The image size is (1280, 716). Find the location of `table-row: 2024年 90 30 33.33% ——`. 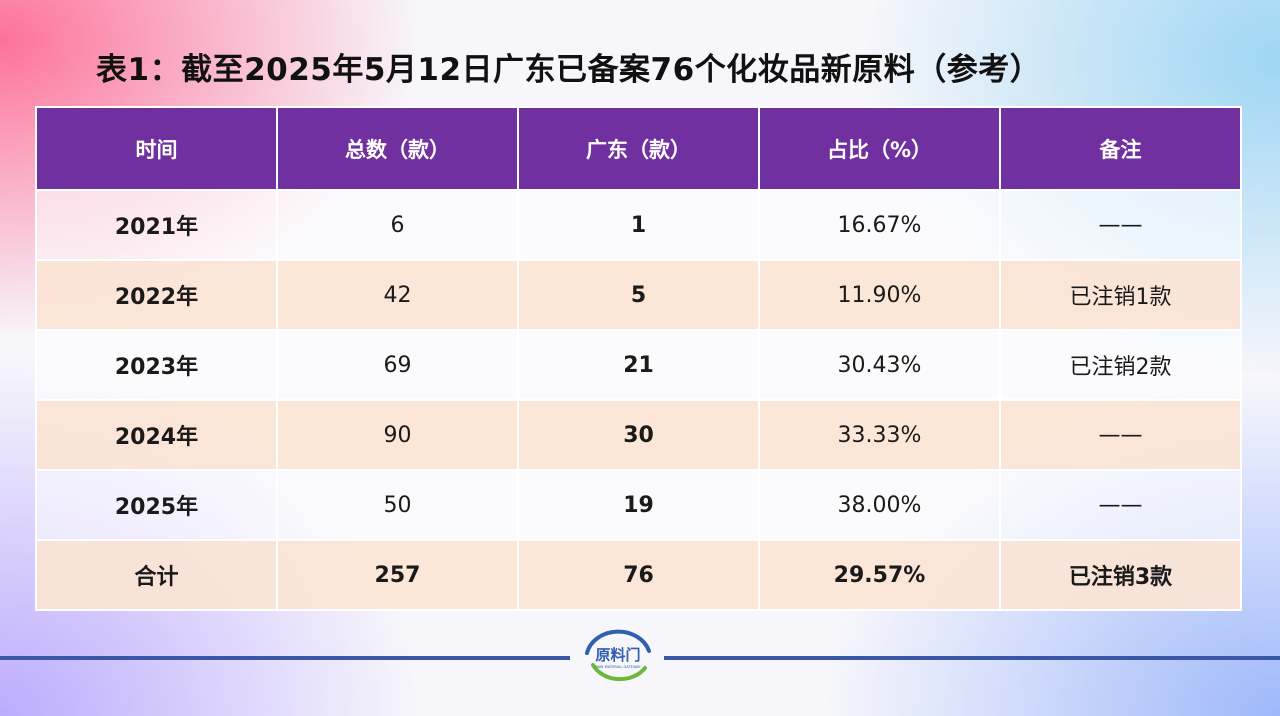

table-row: 2024年 90 30 33.33% —— is located at coordinates (638, 435).